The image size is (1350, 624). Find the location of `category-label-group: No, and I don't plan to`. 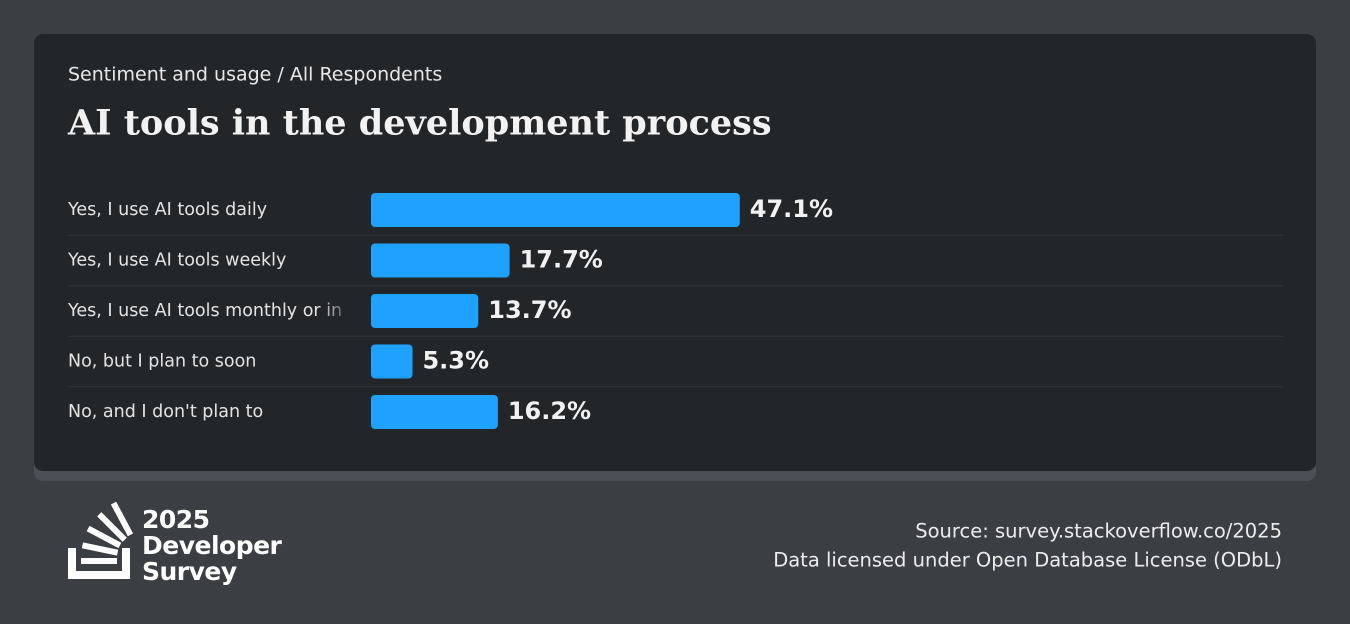

category-label-group: No, and I don't plan to is located at coordinates (165, 412).